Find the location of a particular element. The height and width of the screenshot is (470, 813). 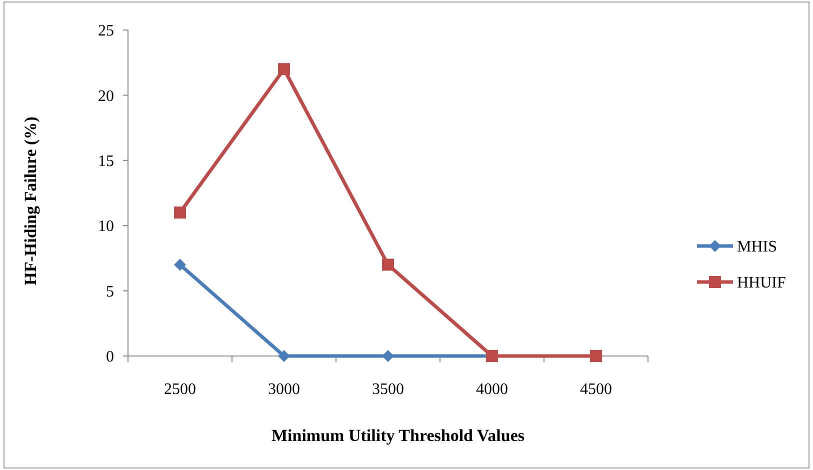

y-tick-label: 5 is located at coordinates (110, 291).